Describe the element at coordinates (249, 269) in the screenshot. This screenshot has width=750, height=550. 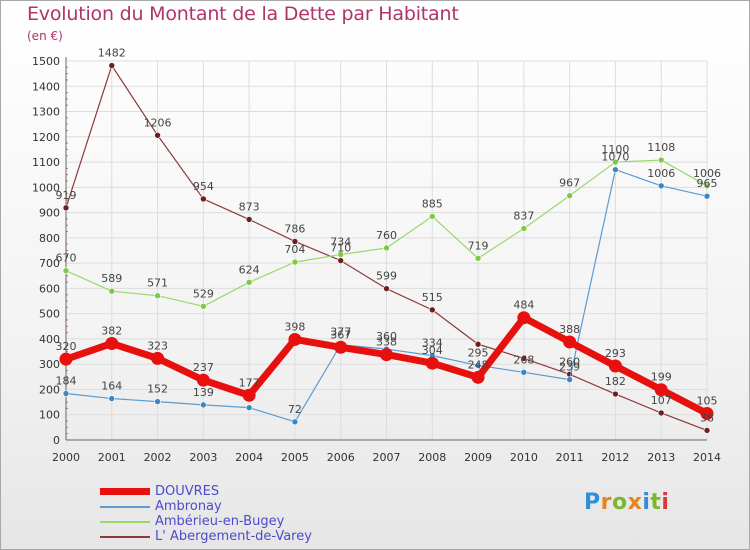
I see `data-label-amb-rieu-en-bugey: 624` at that location.